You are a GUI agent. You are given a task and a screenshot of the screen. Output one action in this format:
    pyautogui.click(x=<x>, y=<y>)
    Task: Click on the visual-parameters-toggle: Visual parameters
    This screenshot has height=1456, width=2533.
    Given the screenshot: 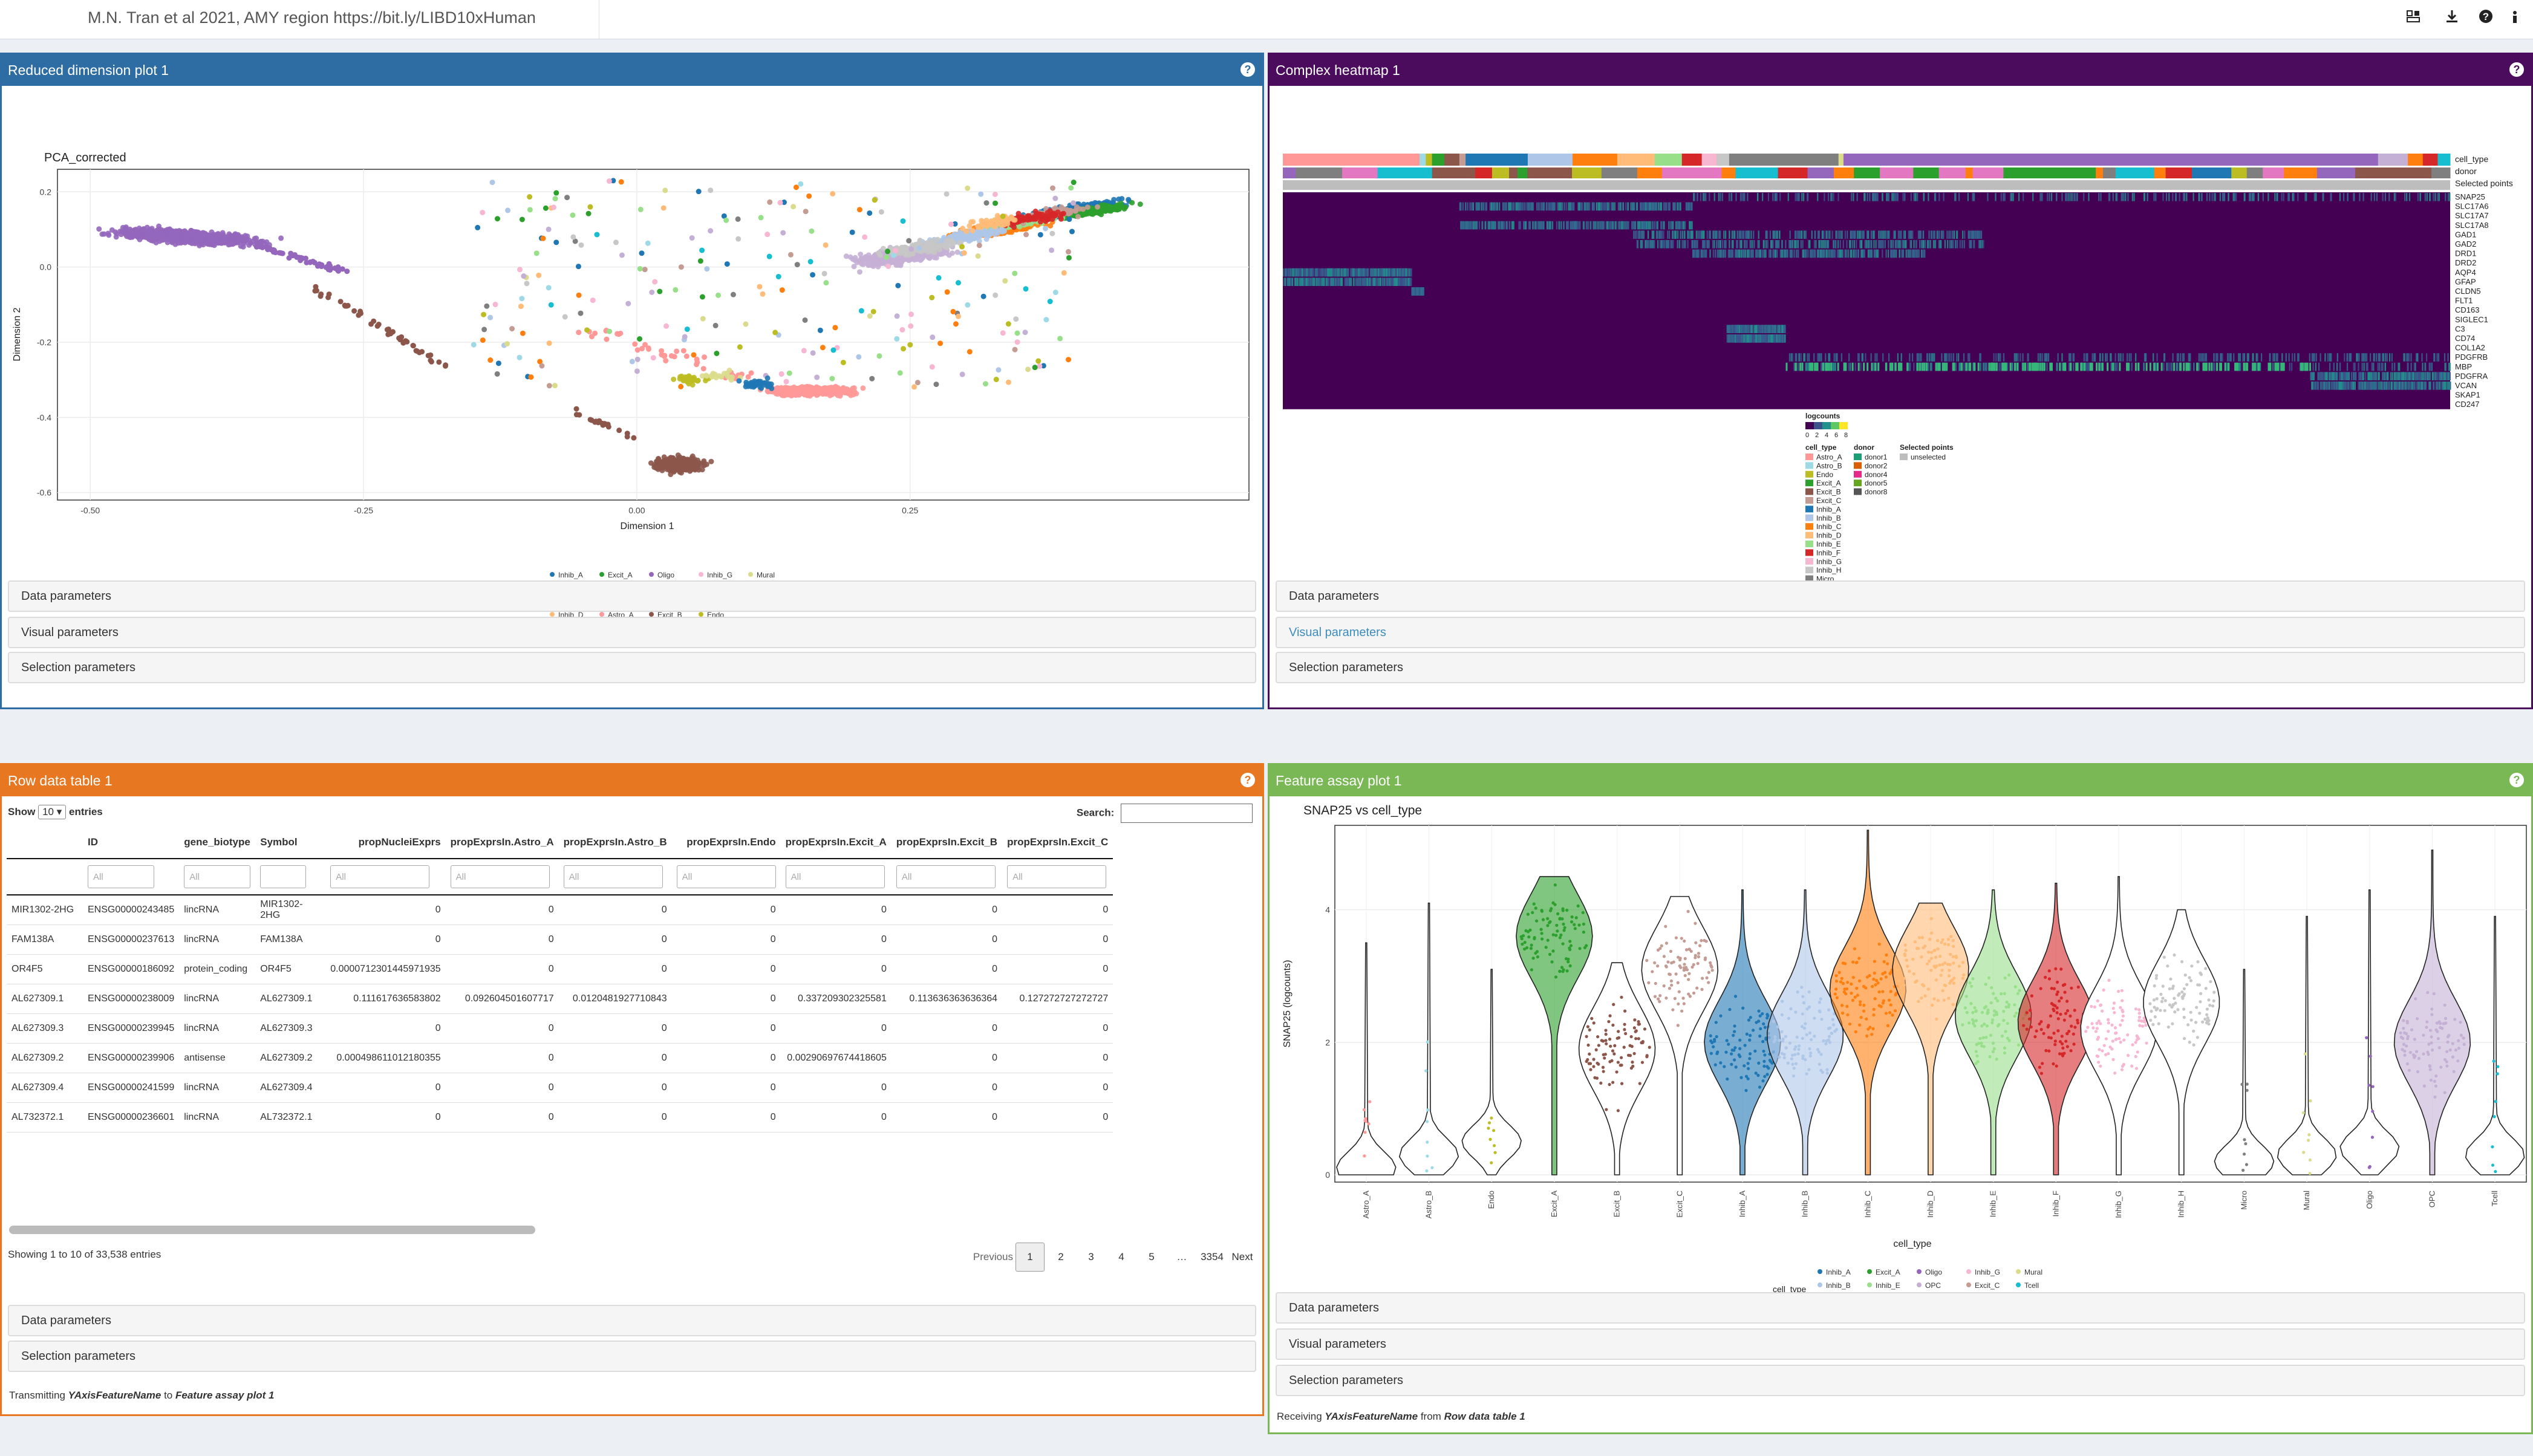 What is the action you would take?
    pyautogui.click(x=632, y=632)
    